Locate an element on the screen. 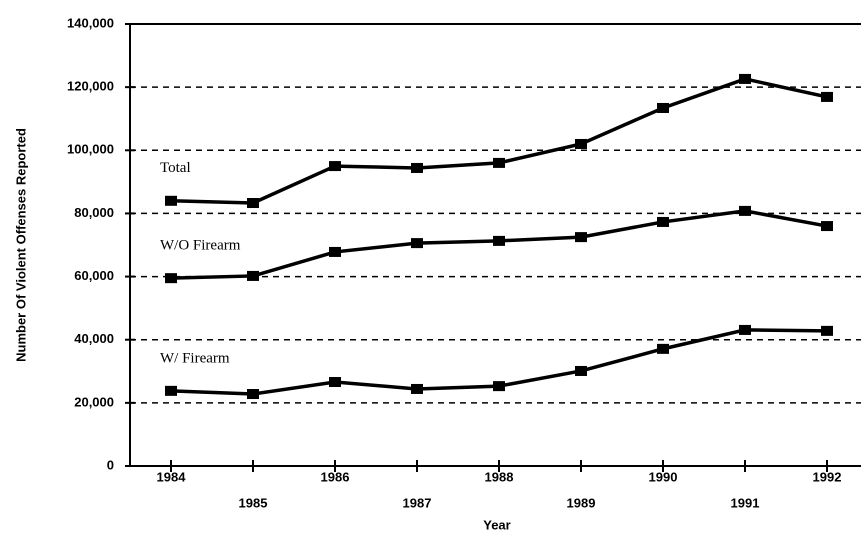 The height and width of the screenshot is (533, 861). y-tick-label: 80,000 is located at coordinates (94, 212).